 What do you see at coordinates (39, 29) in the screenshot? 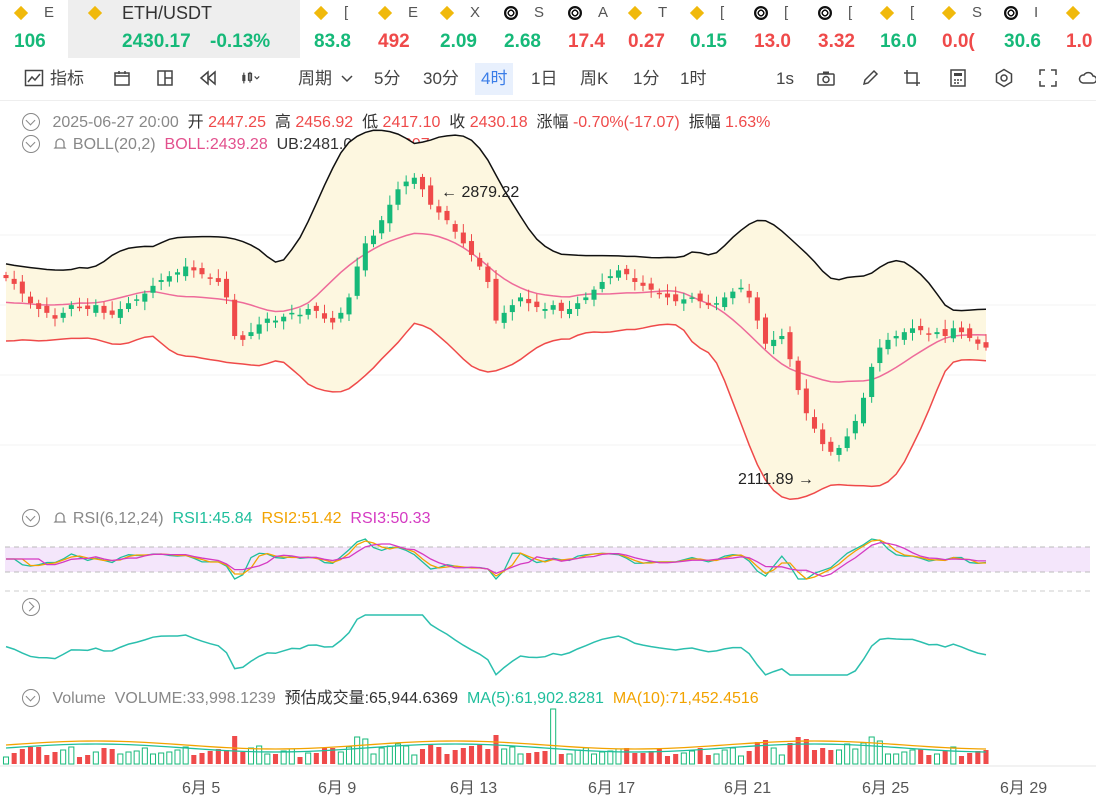
I see `ticker-item: E 106` at bounding box center [39, 29].